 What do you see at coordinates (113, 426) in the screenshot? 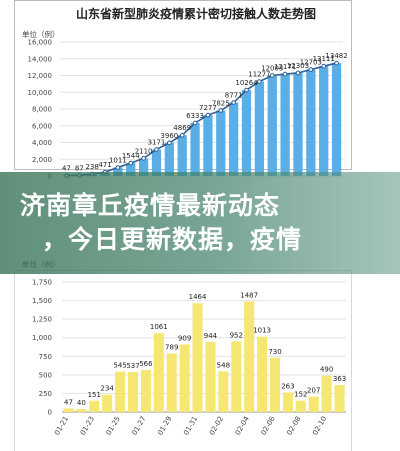
I see `chart2-x-tick-label: 01-25` at bounding box center [113, 426].